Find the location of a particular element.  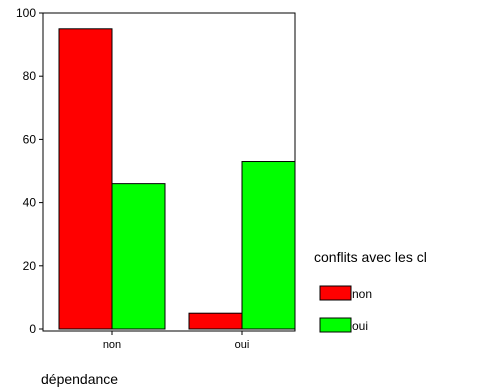

legend-label-non: non is located at coordinates (362, 294).